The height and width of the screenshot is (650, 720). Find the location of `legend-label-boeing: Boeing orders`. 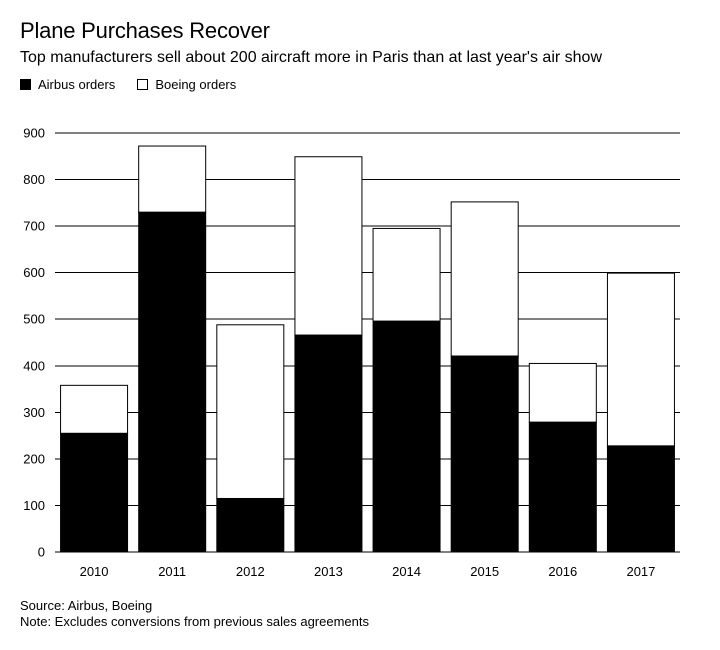

legend-label-boeing: Boeing orders is located at coordinates (196, 84).